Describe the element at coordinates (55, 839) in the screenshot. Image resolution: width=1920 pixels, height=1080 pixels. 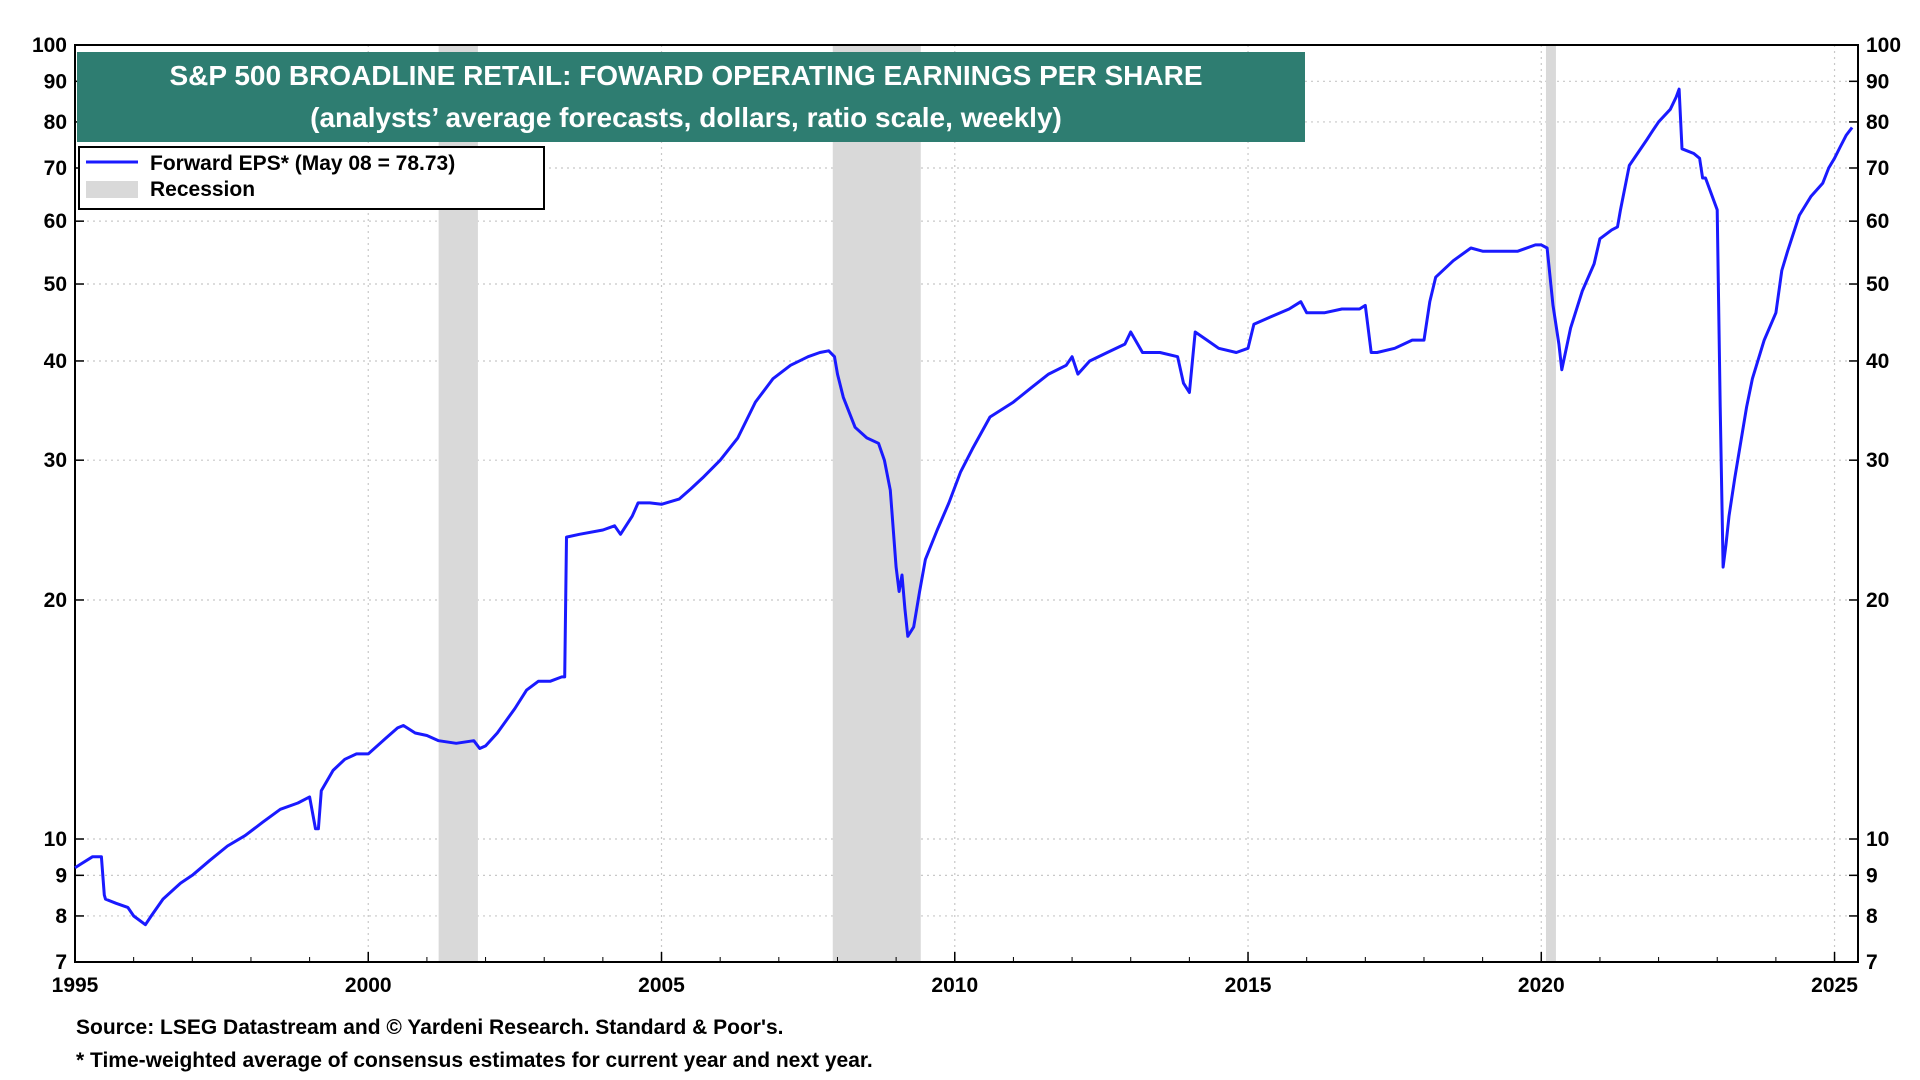
I see `y-tick-label-left: 10` at that location.